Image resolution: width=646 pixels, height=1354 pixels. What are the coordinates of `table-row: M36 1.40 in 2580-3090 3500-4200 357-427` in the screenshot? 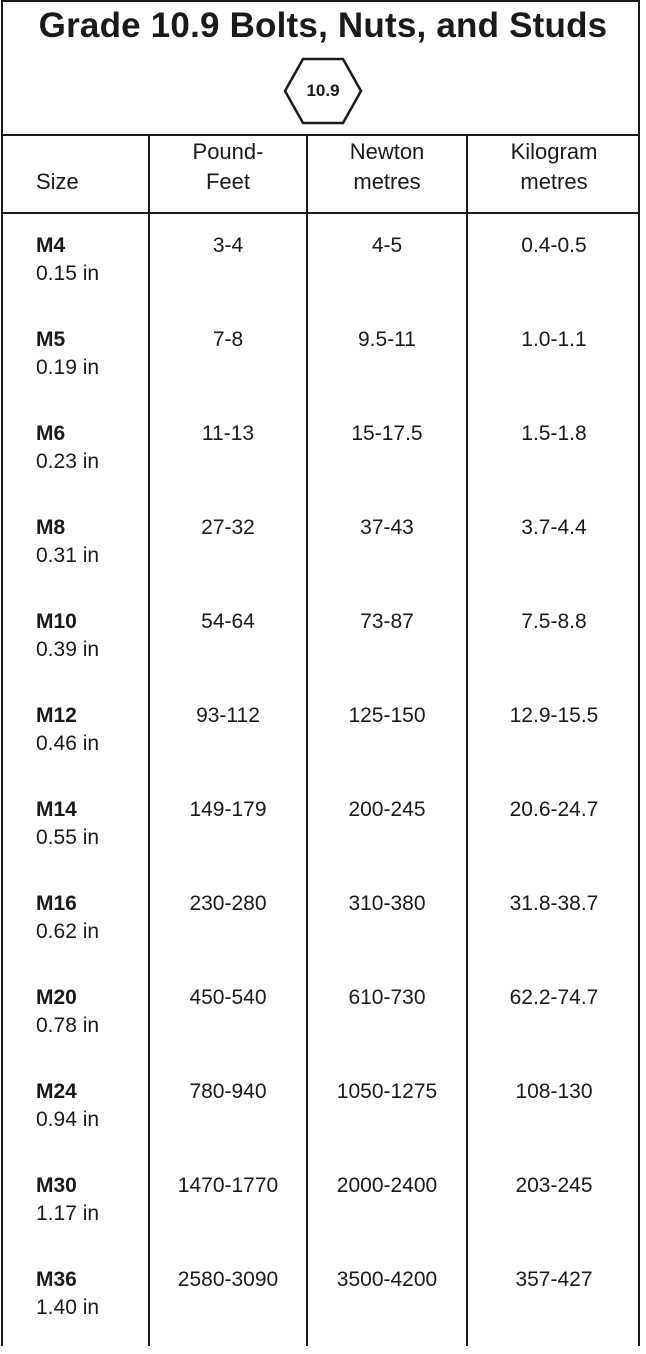 It's located at (323, 1307).